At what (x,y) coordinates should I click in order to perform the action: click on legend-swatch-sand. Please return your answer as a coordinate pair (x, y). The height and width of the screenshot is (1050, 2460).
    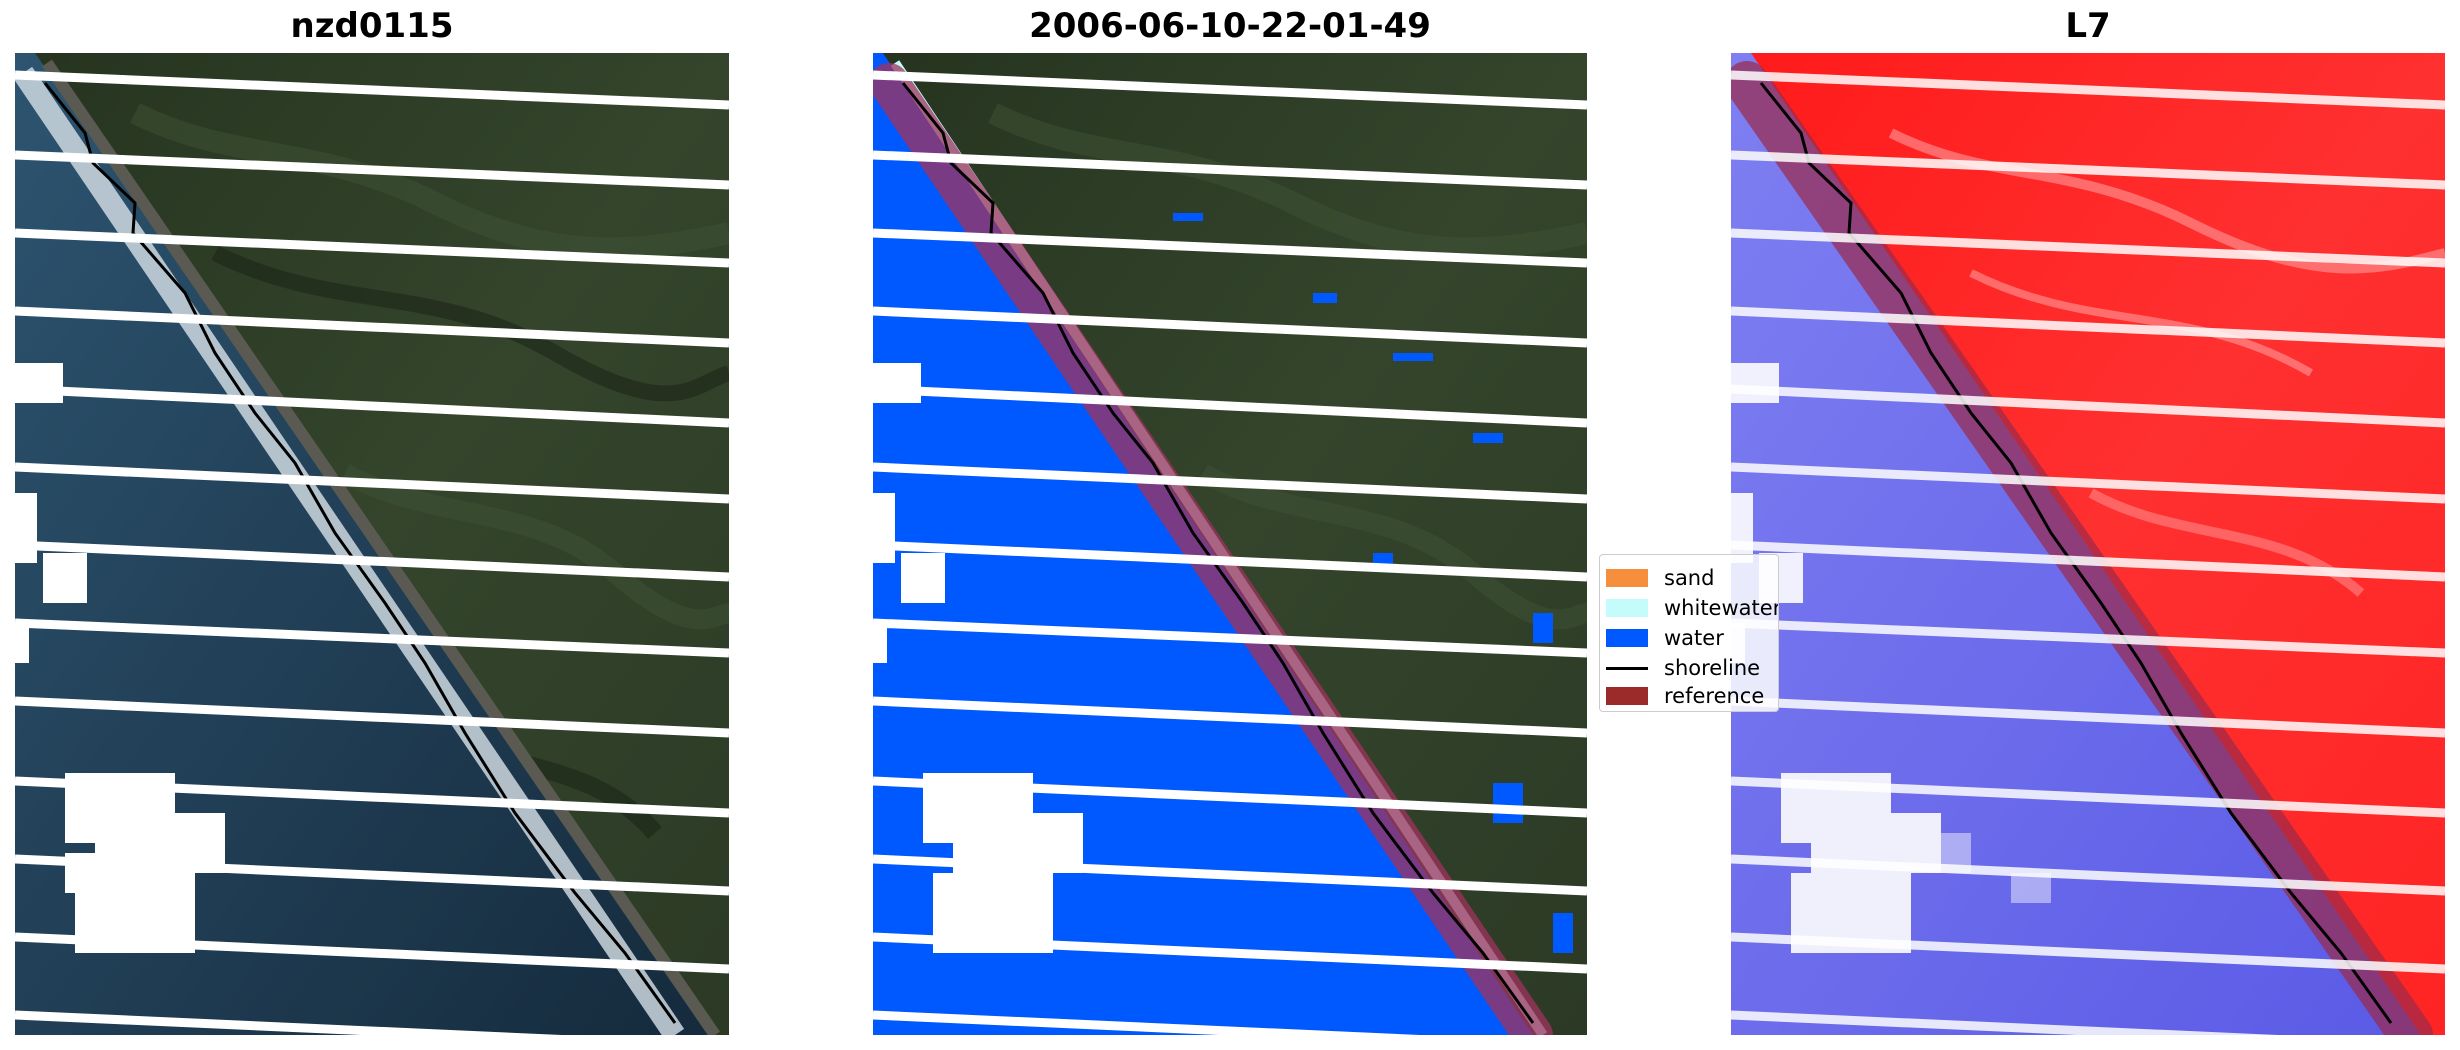
    Looking at the image, I should click on (1627, 578).